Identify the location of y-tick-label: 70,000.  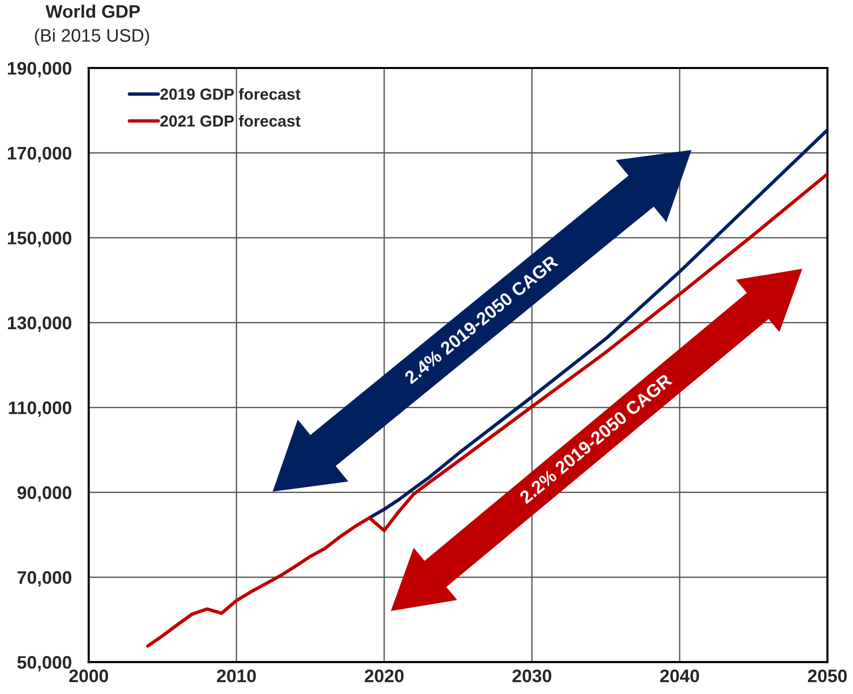
(45, 579).